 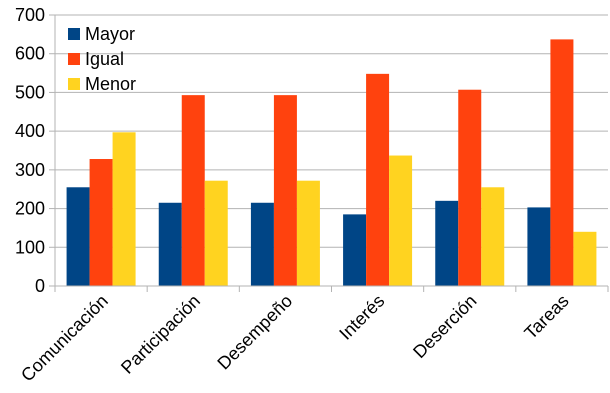 I want to click on y-tick-label: 700, so click(x=30, y=15).